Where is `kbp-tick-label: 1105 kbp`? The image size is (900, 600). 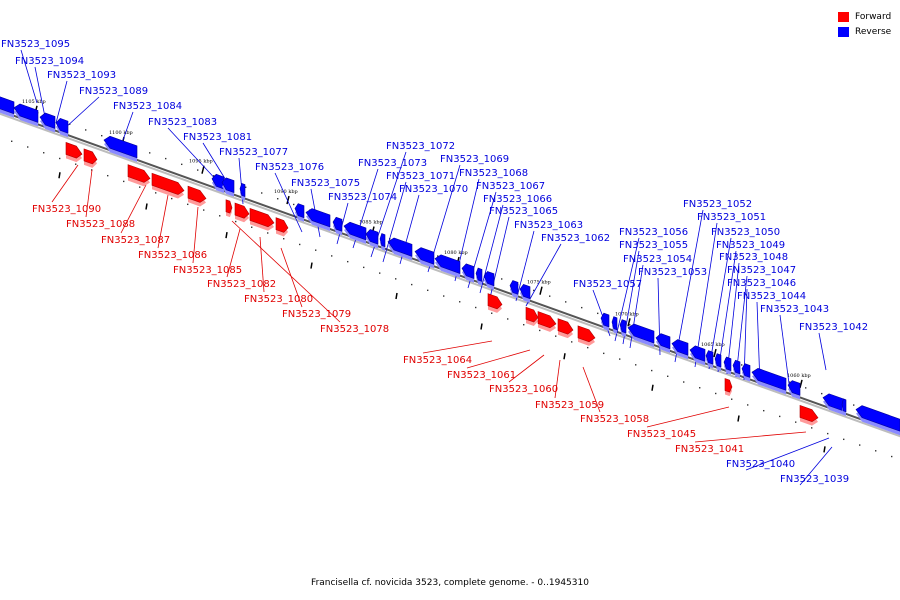
kbp-tick-label: 1105 kbp is located at coordinates (34, 102).